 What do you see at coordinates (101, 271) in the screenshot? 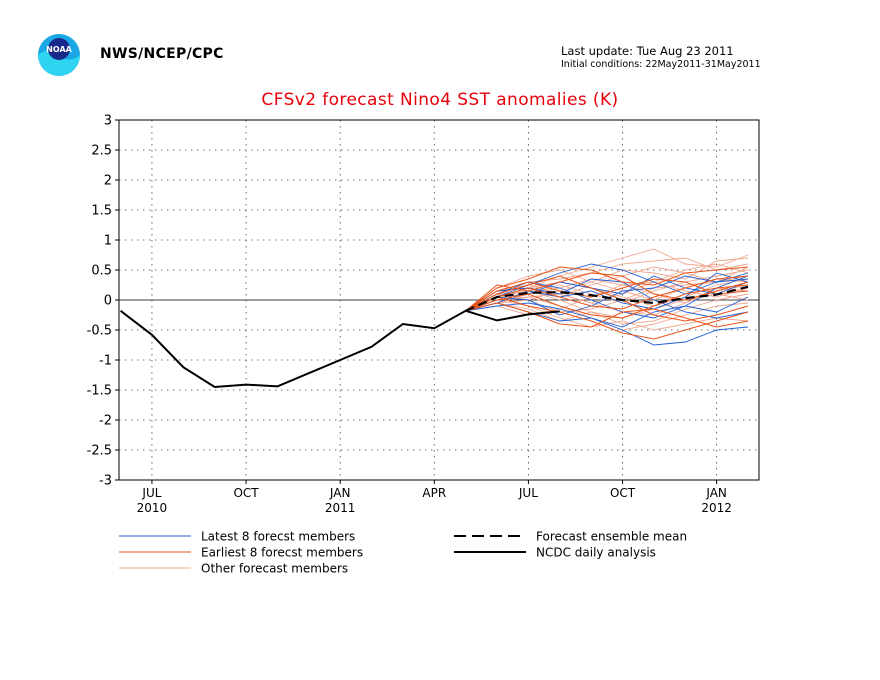
I see `y-tick-label: 0.5` at bounding box center [101, 271].